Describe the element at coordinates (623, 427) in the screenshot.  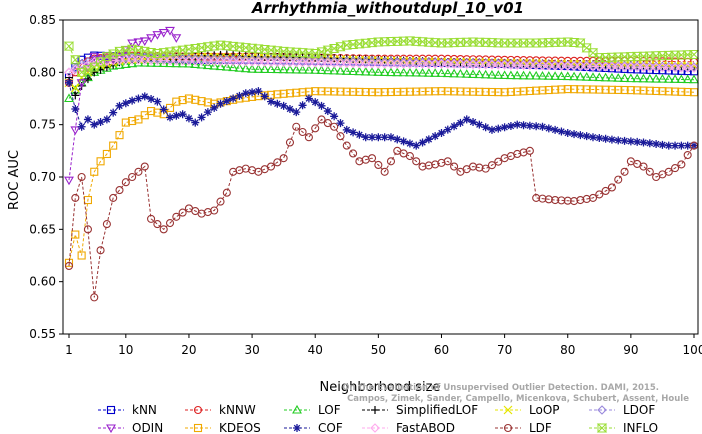
I see `legend-item-inflo: INFLO` at that location.